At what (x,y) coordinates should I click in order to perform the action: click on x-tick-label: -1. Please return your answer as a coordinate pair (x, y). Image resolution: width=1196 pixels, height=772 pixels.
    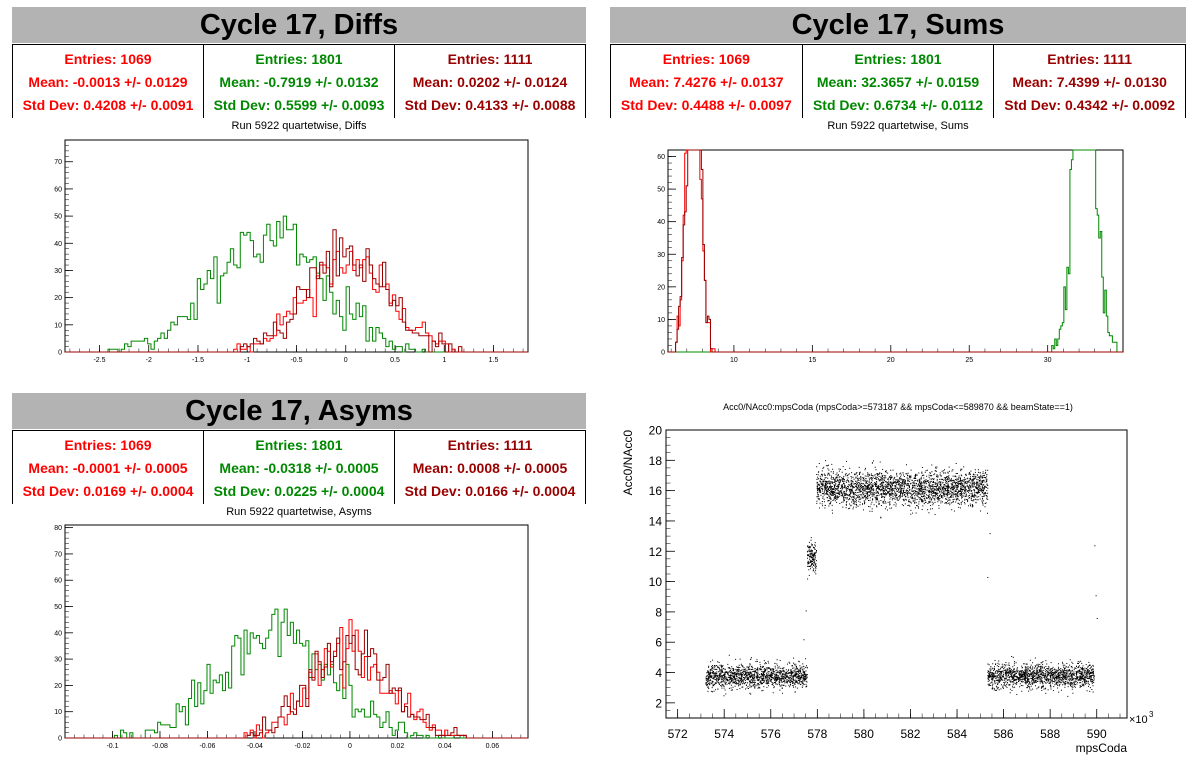
    Looking at the image, I should click on (247, 360).